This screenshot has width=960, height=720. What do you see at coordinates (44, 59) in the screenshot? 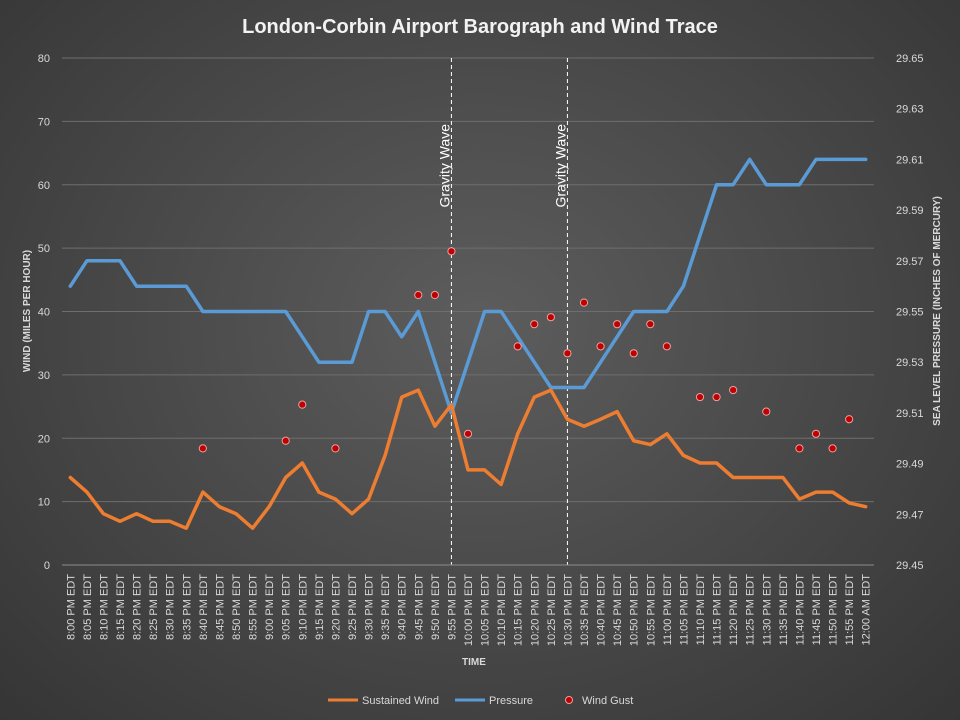
I see `y-left-tick-label: 80` at bounding box center [44, 59].